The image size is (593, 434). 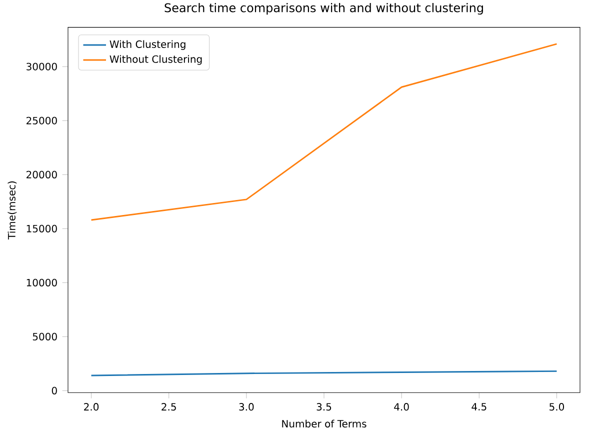 I want to click on x-axis-title: Number of Terms, so click(x=324, y=424).